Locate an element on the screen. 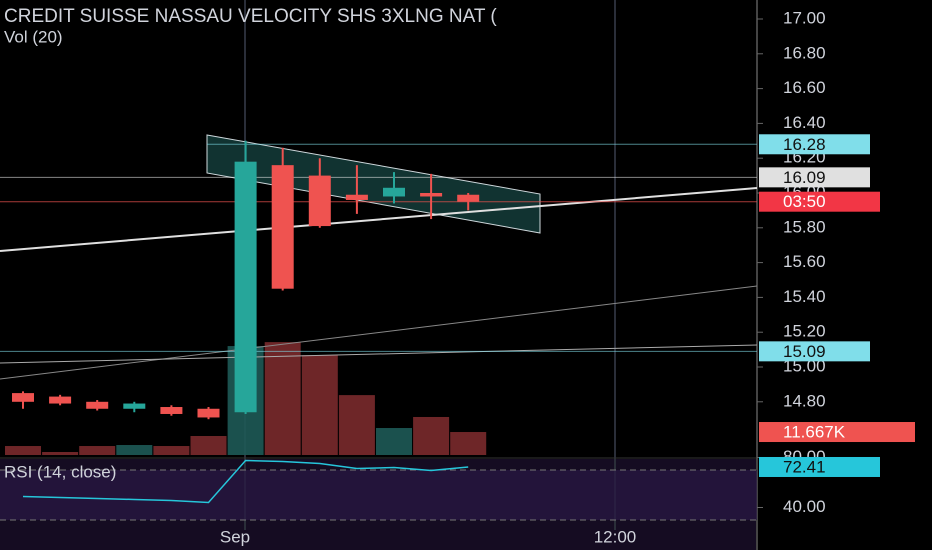 Image resolution: width=932 pixels, height=550 pixels. rsi-label-box is located at coordinates (819, 466).